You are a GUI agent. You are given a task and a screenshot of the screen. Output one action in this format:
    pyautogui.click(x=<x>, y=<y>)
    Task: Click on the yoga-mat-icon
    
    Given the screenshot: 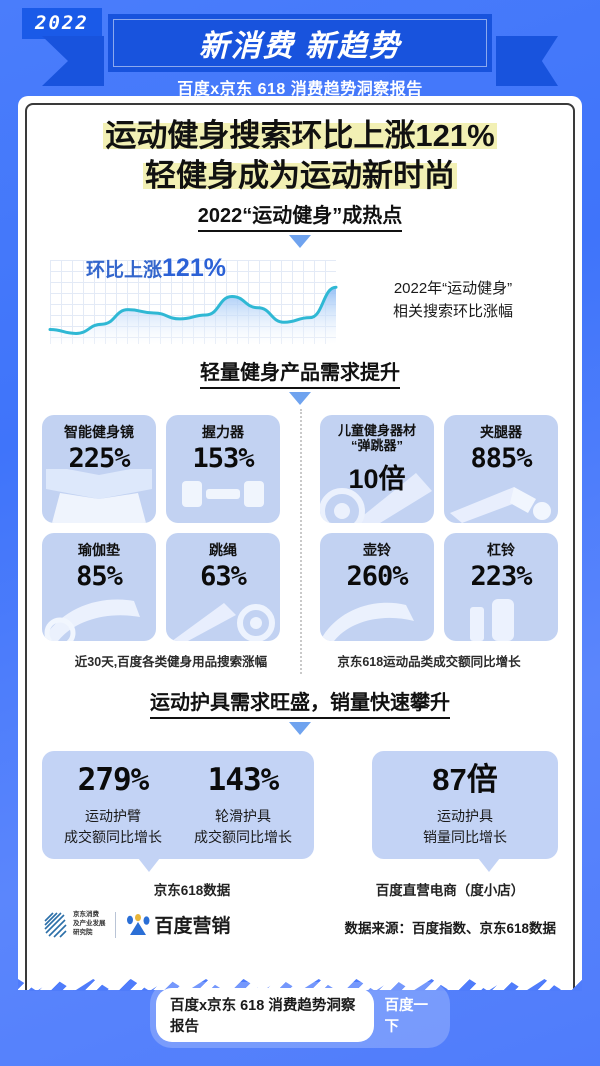 What is the action you would take?
    pyautogui.click(x=91, y=620)
    